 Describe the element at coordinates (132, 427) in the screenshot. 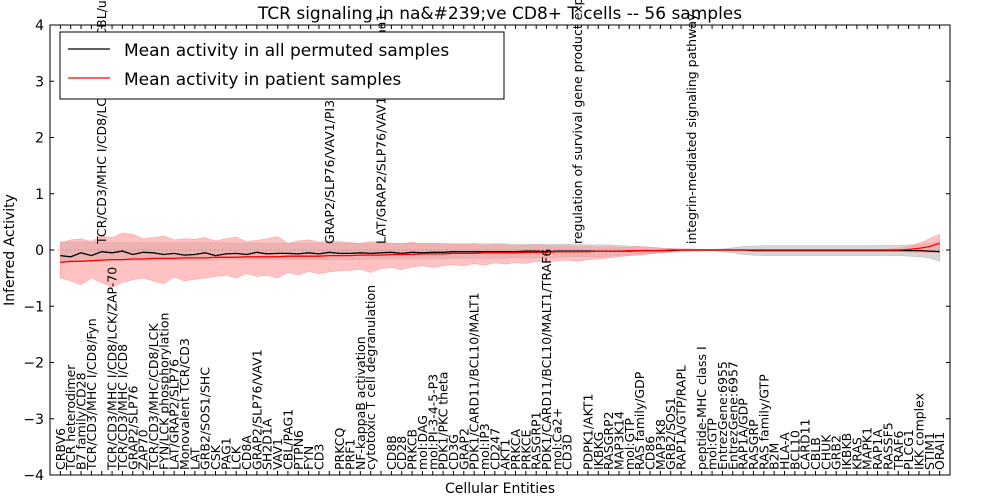

I see `x-tick-label: GRAP2/SLP76` at that location.